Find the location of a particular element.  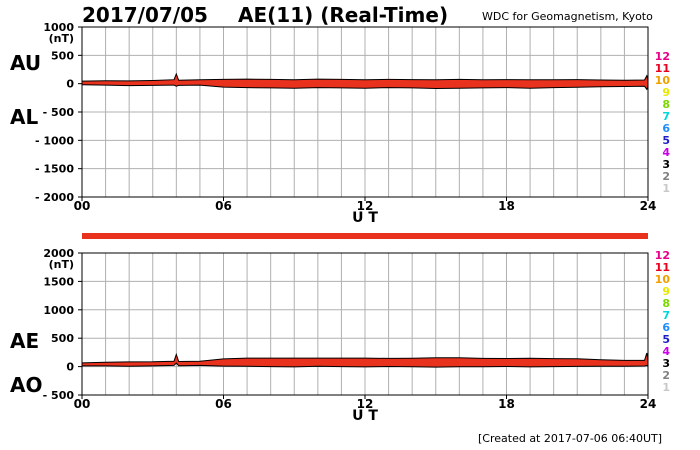

created-timestamp: [Created at 2017-07-06 06:40UT] is located at coordinates (570, 438).